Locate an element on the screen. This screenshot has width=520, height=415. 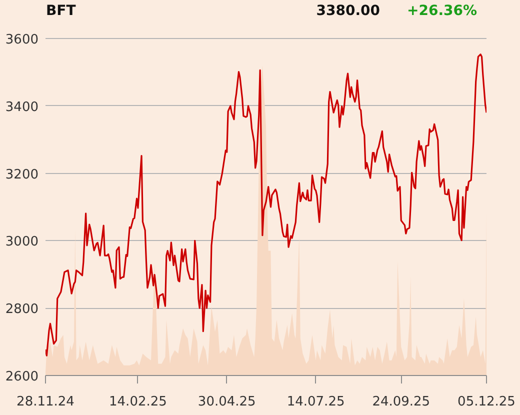
y-tick-label: 2600 is located at coordinates (22, 377).